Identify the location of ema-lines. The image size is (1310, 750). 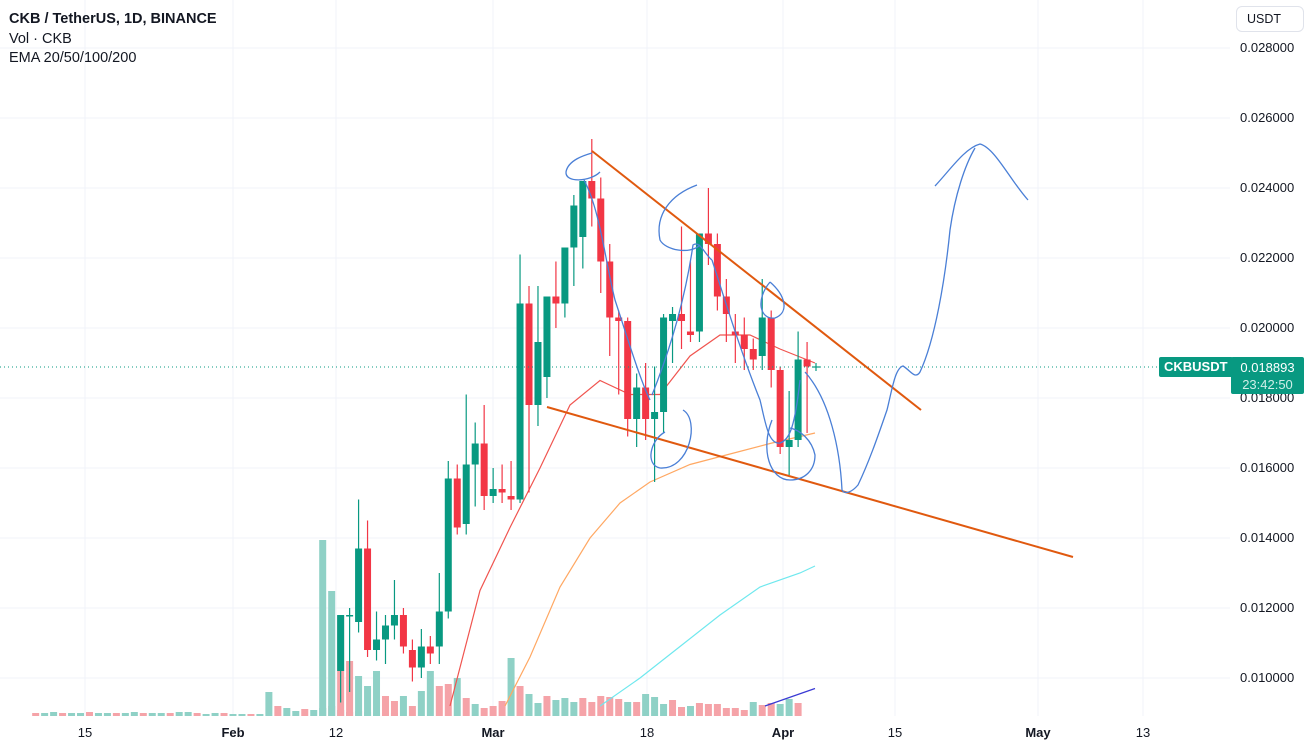
(632, 520).